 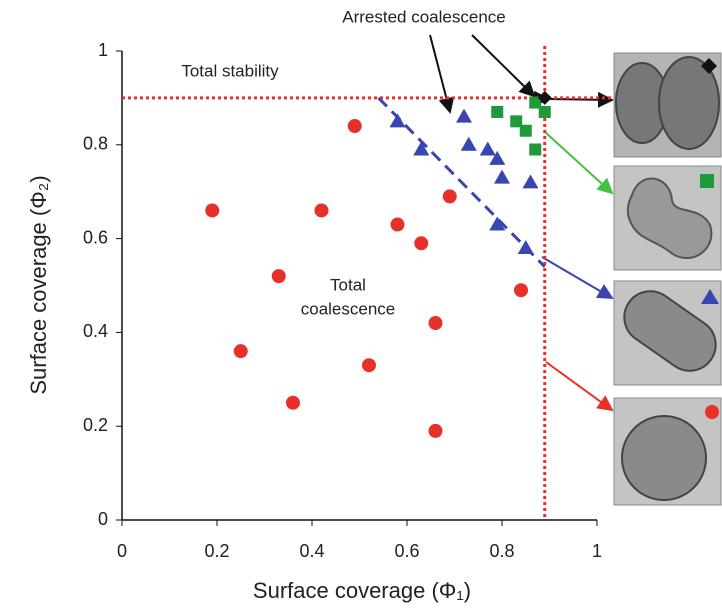 I want to click on x-tick-label: 0.4, so click(x=311, y=551).